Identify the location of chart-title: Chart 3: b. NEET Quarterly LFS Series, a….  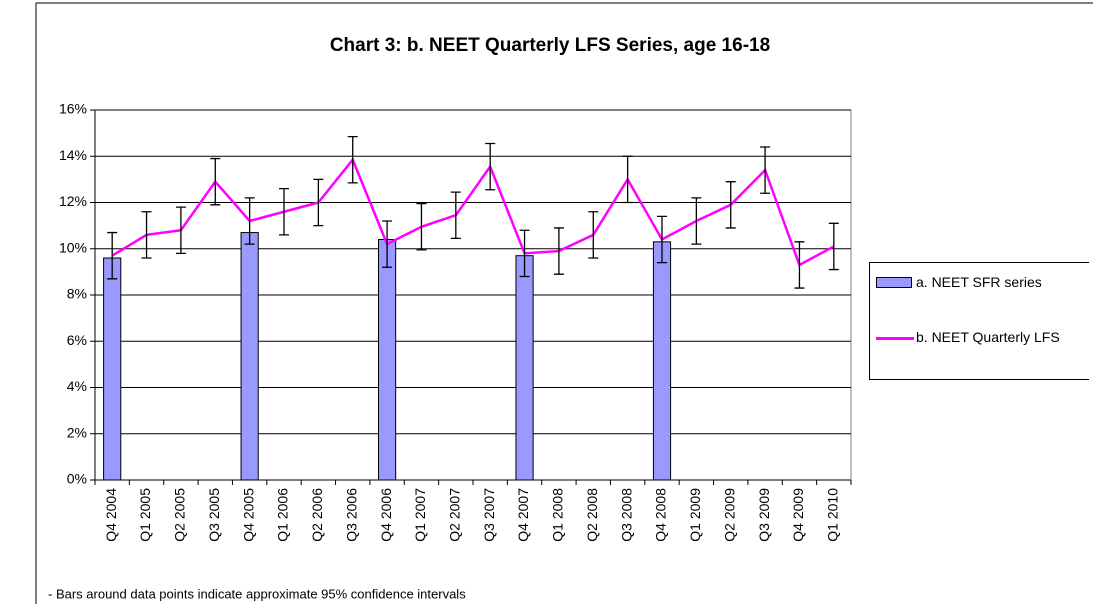
(550, 45).